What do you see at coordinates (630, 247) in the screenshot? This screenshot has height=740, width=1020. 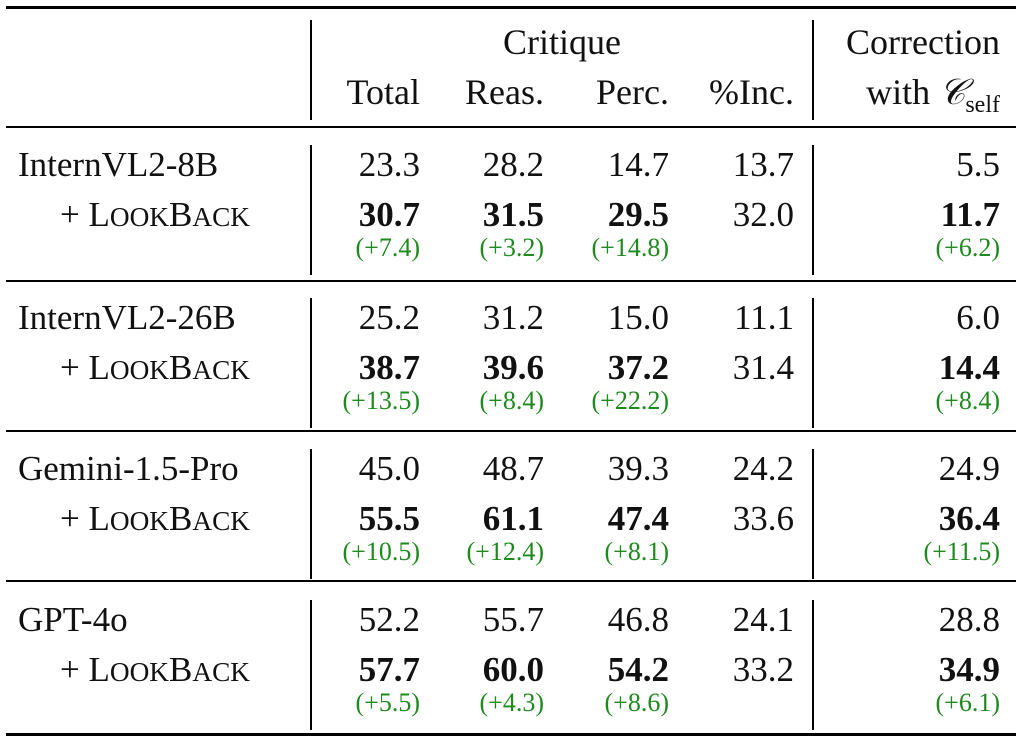 I see `delta-perc: (+14.8)` at bounding box center [630, 247].